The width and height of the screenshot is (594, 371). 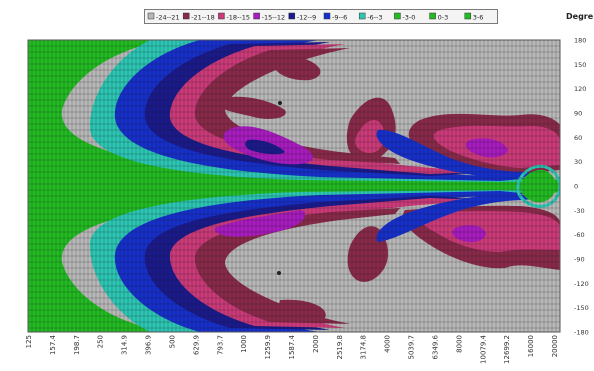 I want to click on x-tick-label: 629.9, so click(x=196, y=345).